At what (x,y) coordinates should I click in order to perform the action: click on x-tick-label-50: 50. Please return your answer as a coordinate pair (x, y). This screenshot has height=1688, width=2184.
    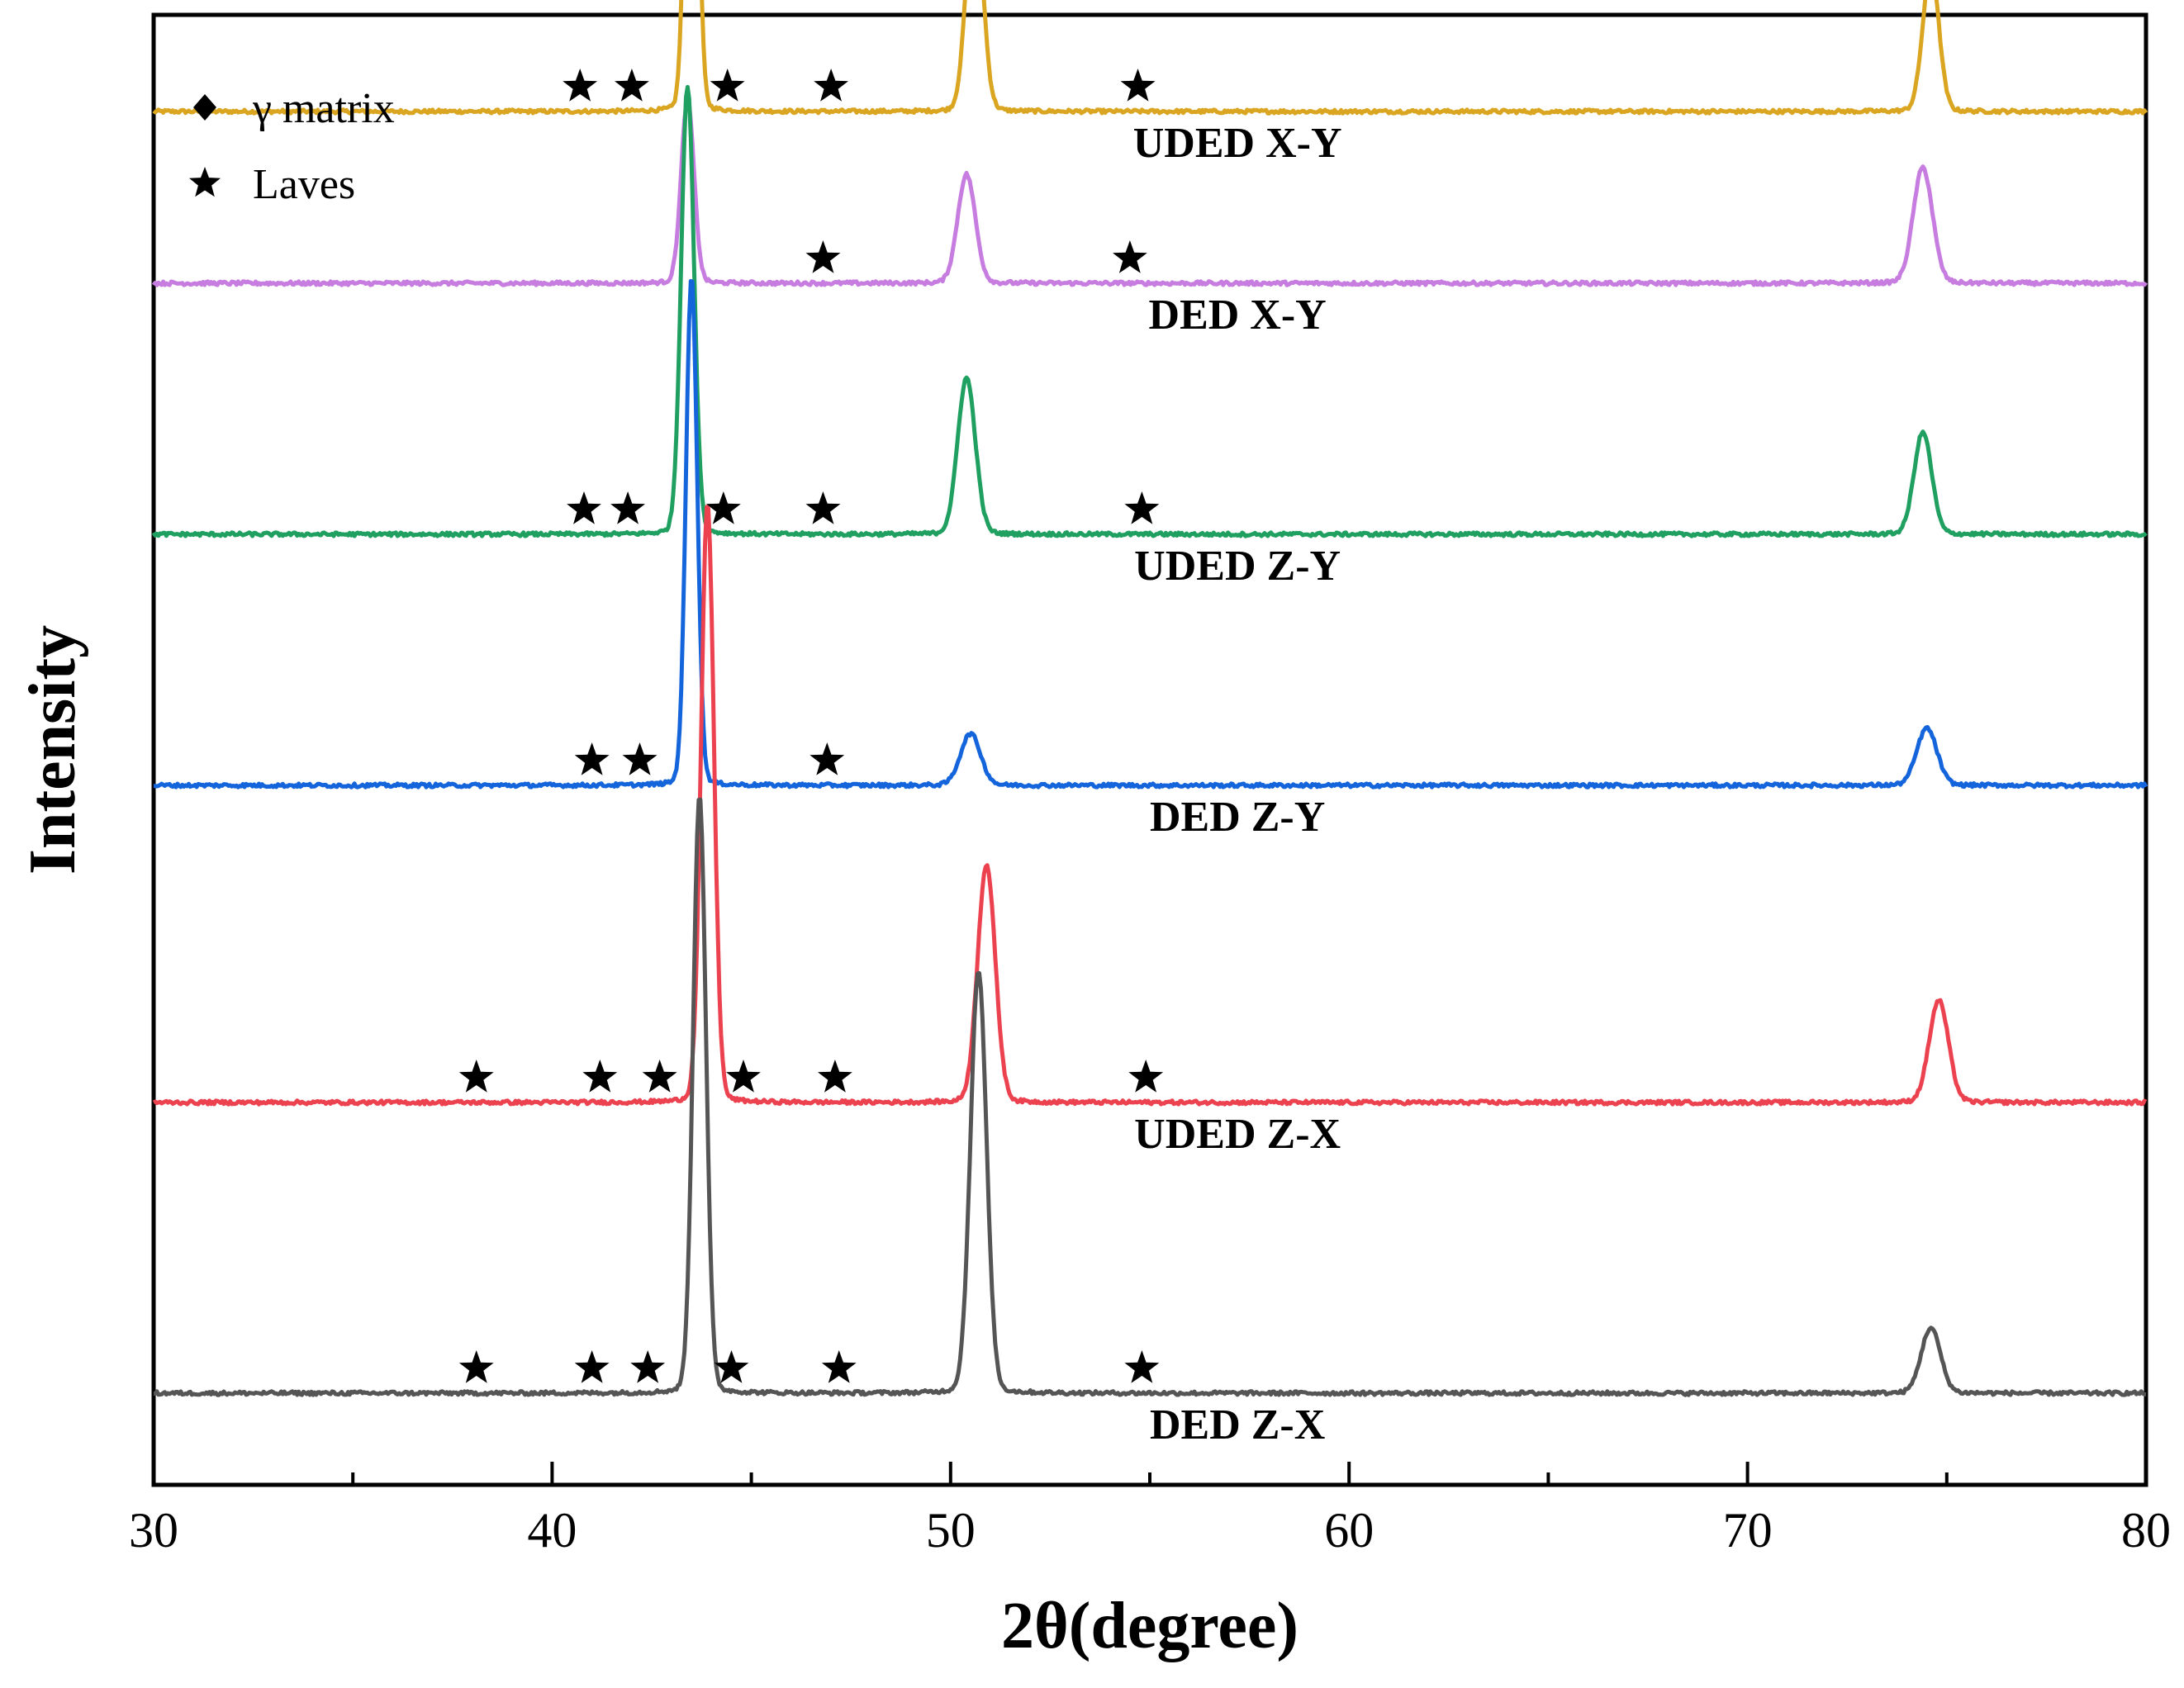
    Looking at the image, I should click on (951, 1530).